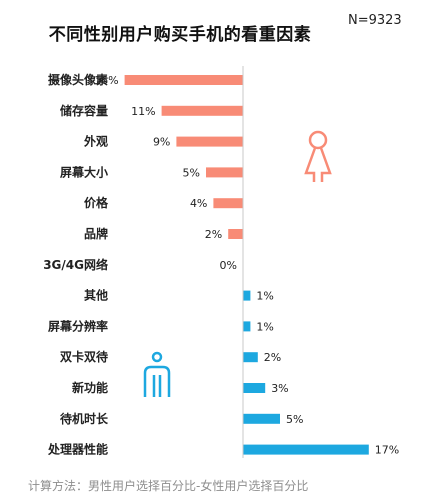  What do you see at coordinates (228, 265) in the screenshot?
I see `data-label: 0%` at bounding box center [228, 265].